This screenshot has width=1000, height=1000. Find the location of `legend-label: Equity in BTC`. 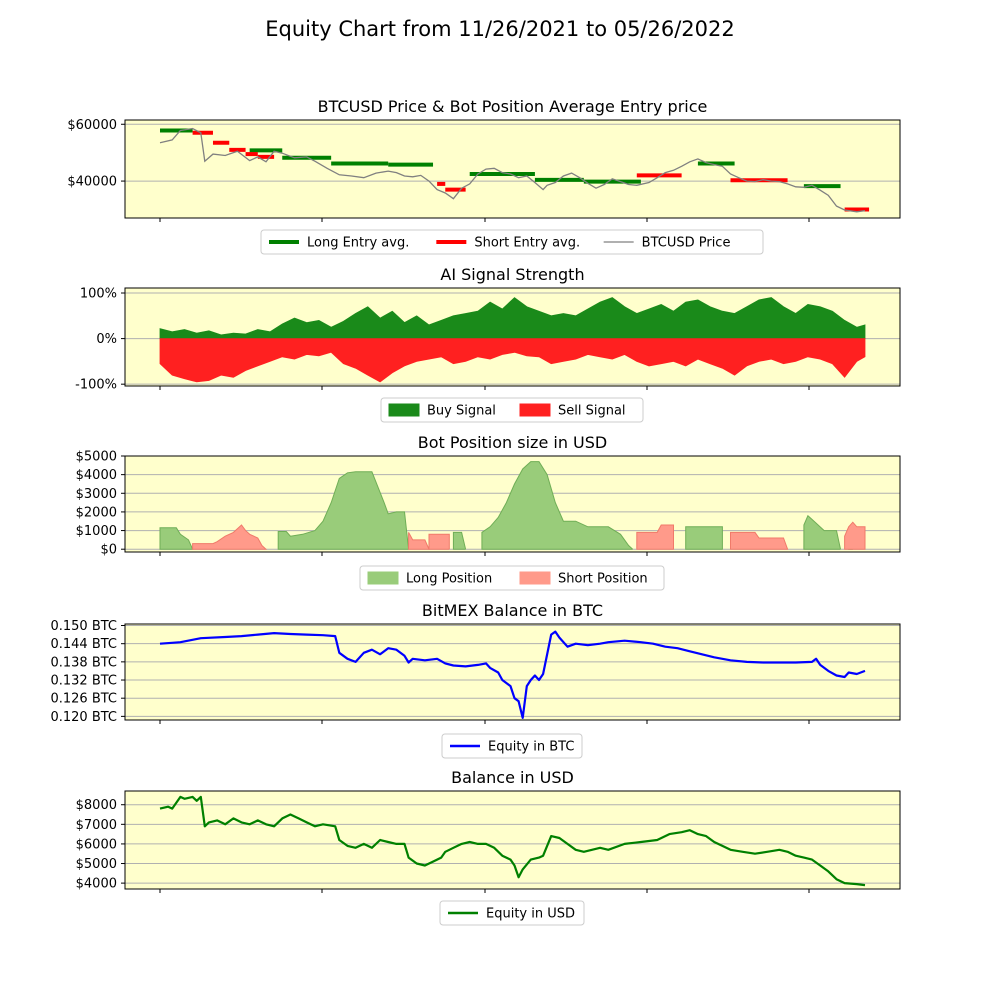

legend-label: Equity in BTC is located at coordinates (531, 747).